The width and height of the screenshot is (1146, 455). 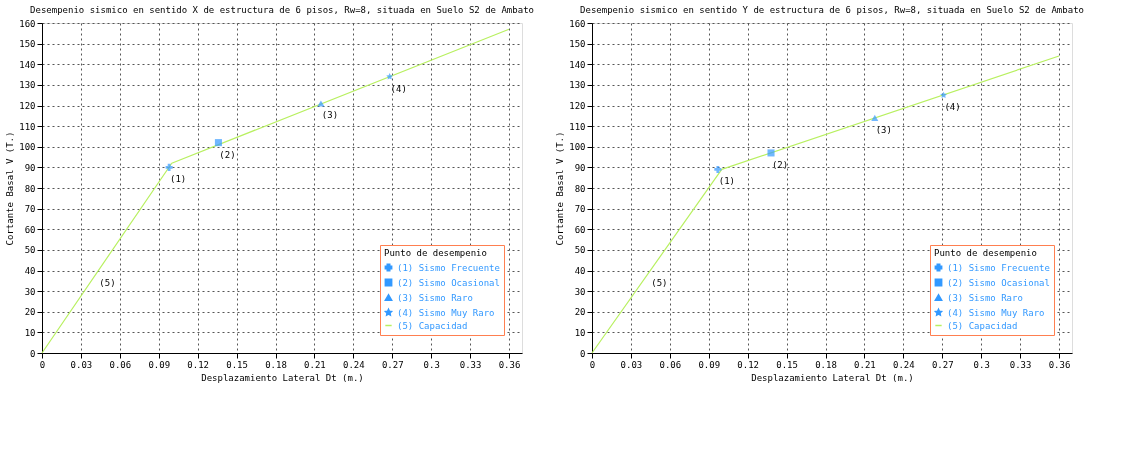 What do you see at coordinates (832, 10) in the screenshot?
I see `chart-title: Desempenio sismico en sentido Y de estructura de 6 pisos, Rw=8, situada en Suelo S2 de Ambato` at bounding box center [832, 10].